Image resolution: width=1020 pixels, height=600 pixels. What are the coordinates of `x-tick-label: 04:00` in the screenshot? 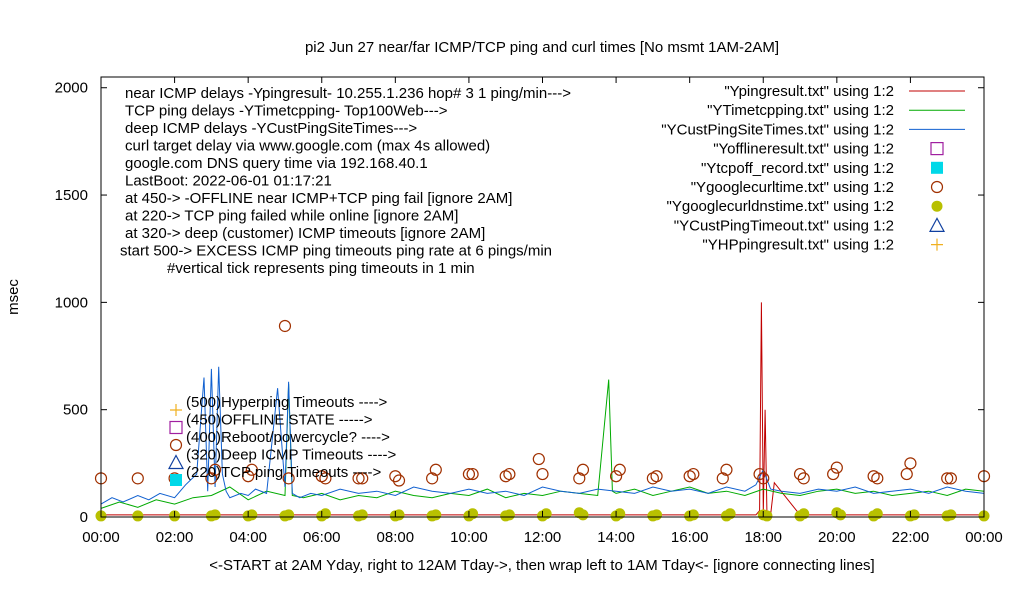 It's located at (248, 537).